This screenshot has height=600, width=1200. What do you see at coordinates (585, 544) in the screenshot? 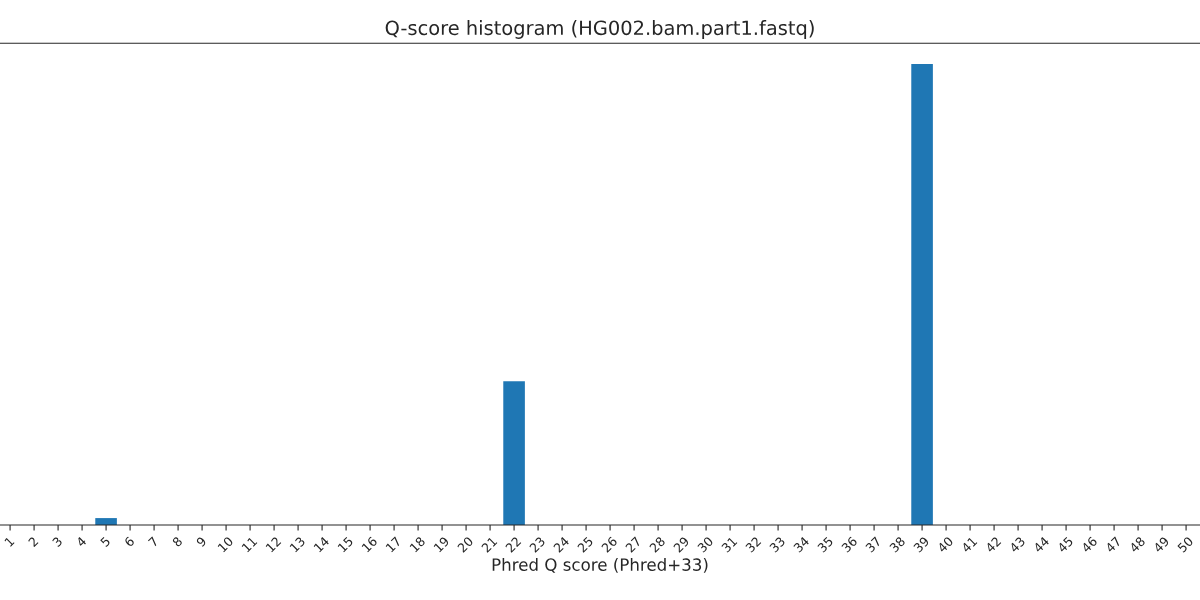
I see `x-tick-label: 25` at bounding box center [585, 544].